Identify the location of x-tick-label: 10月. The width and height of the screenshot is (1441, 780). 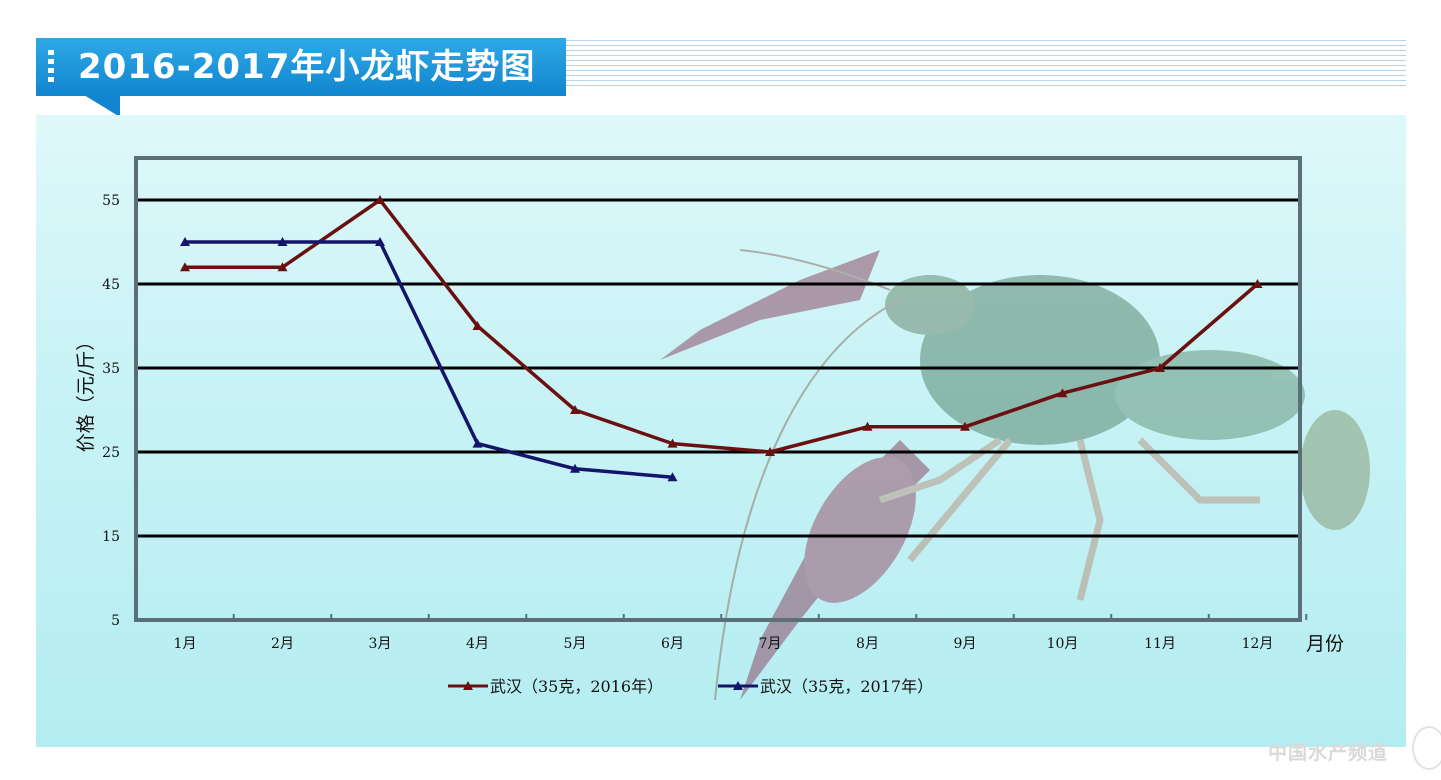
(1063, 644).